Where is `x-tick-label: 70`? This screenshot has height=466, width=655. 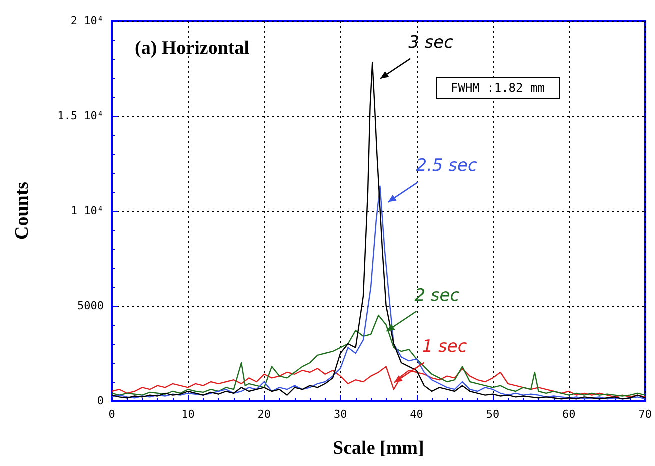
x-tick-label: 70 is located at coordinates (645, 414).